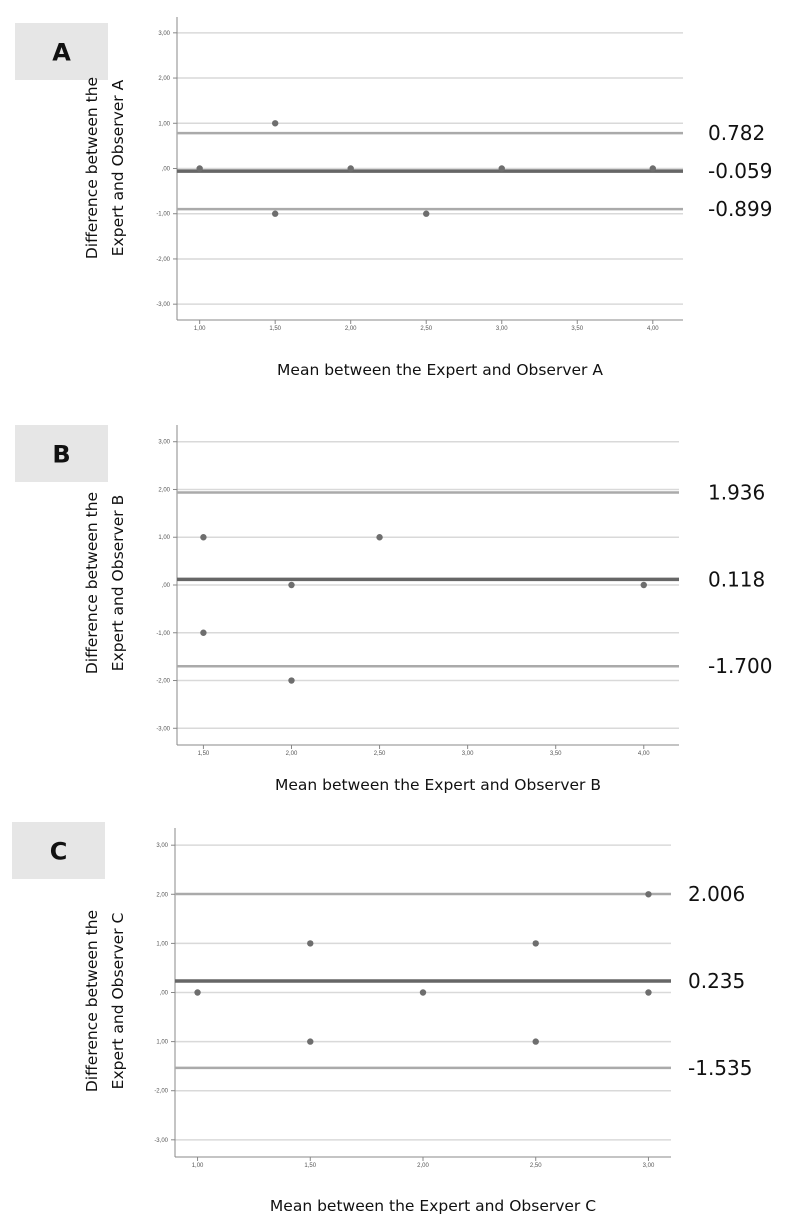 The image size is (785, 1232). I want to click on limit-of-agreement-label: 2.006, so click(716, 894).